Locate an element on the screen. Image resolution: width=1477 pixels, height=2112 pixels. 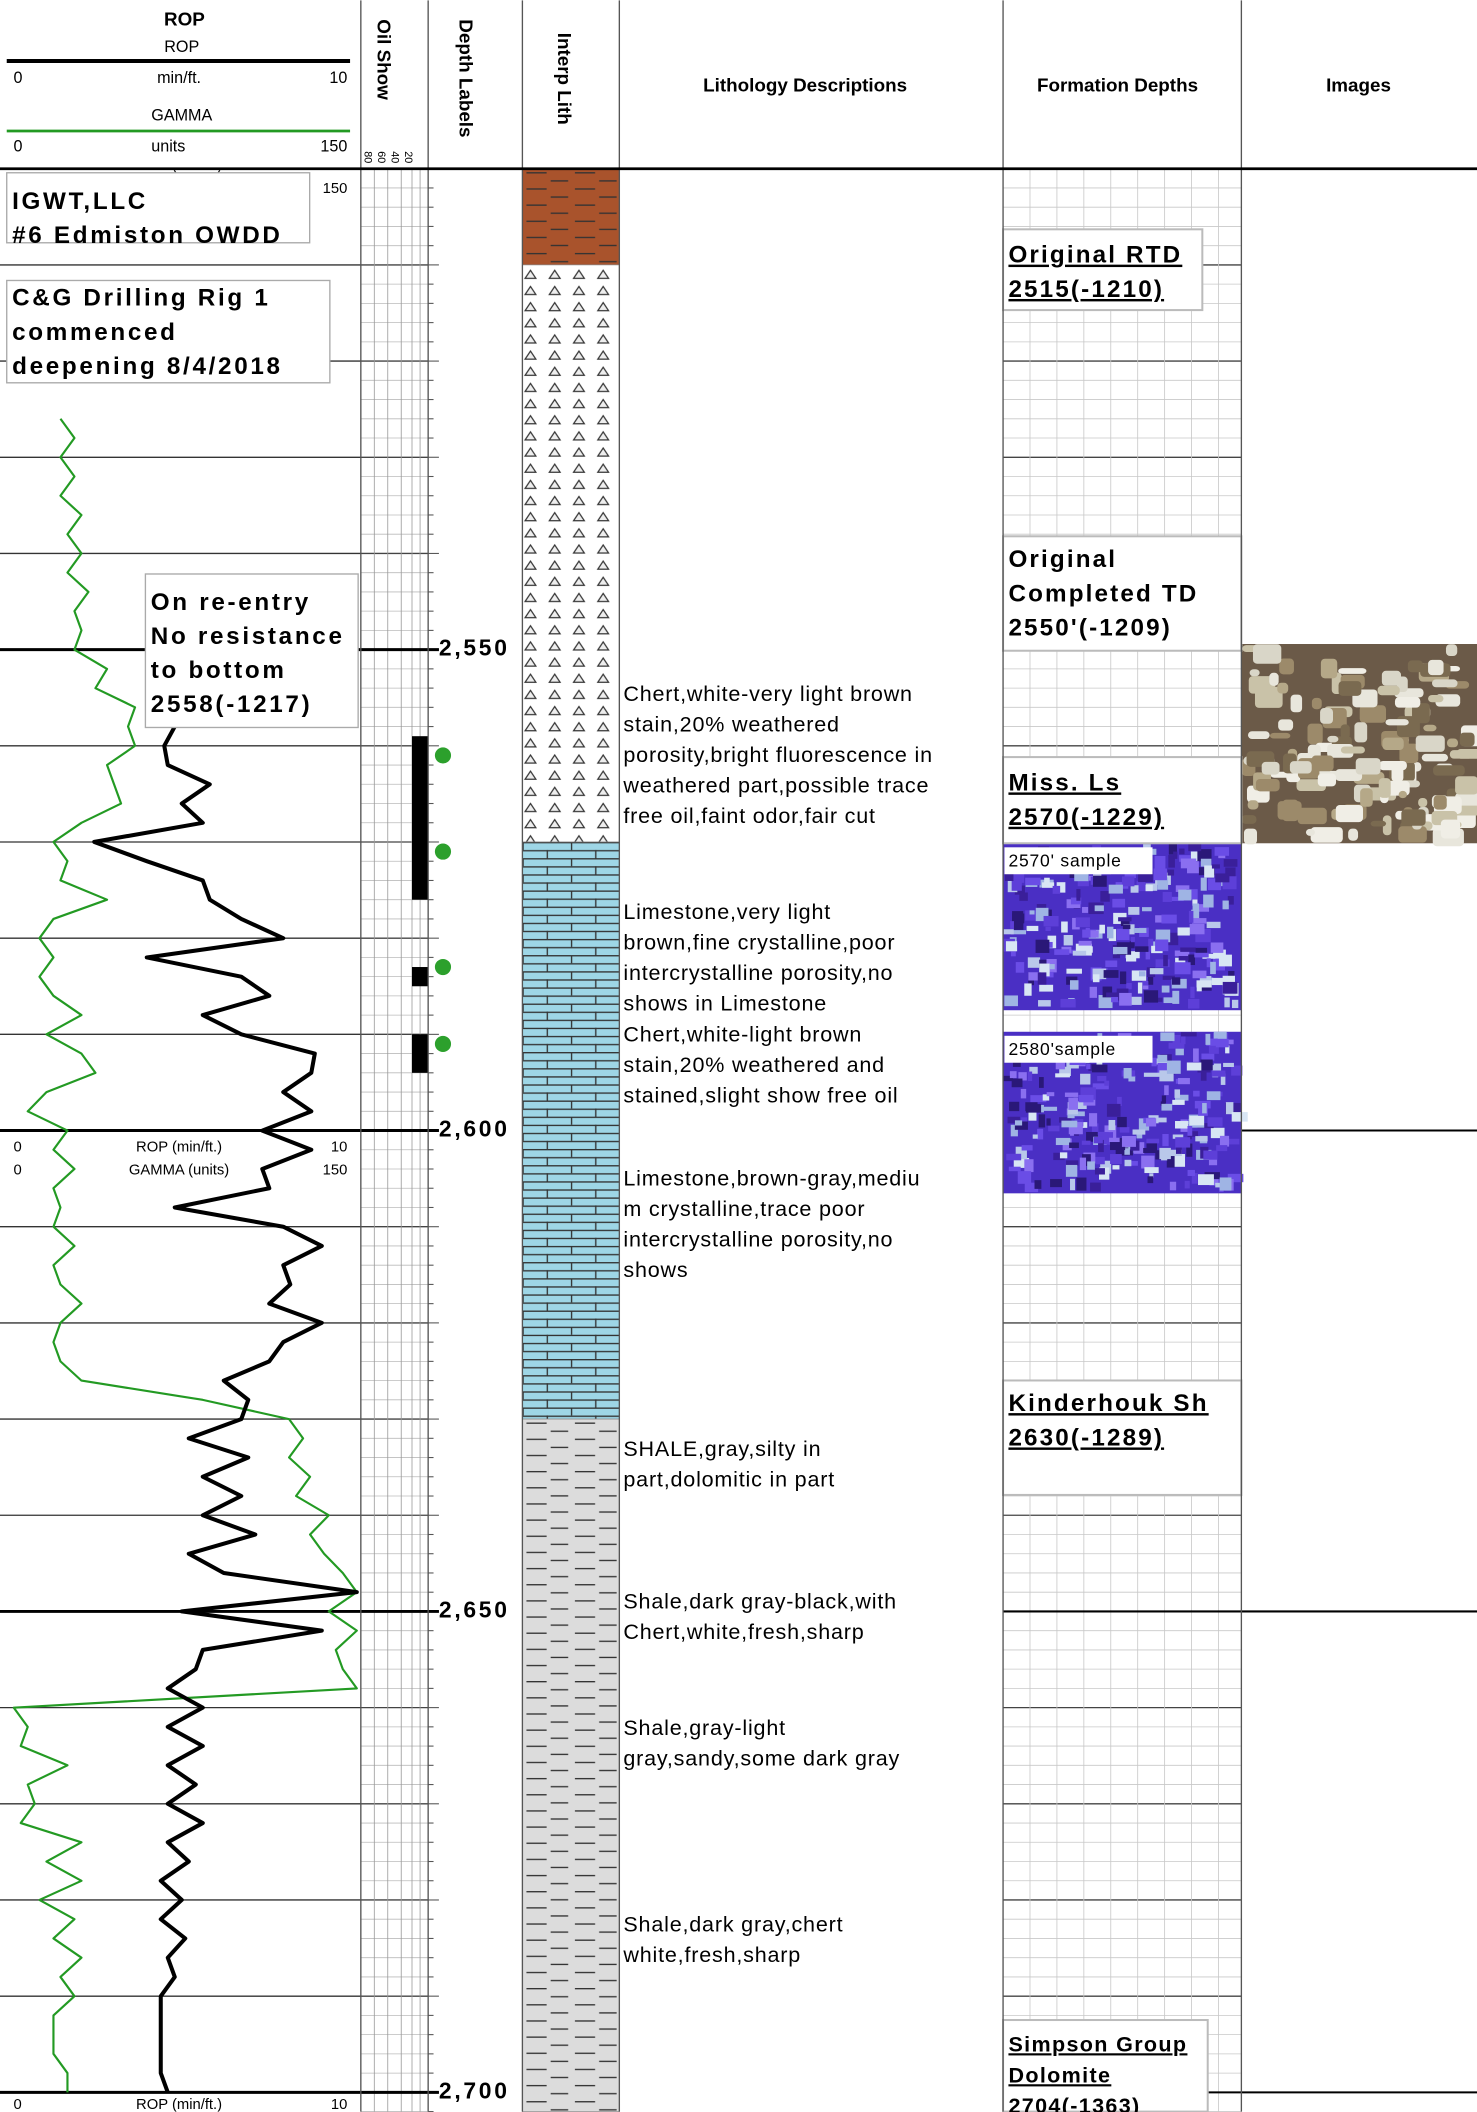
rop-name: ROP is located at coordinates (181, 47).